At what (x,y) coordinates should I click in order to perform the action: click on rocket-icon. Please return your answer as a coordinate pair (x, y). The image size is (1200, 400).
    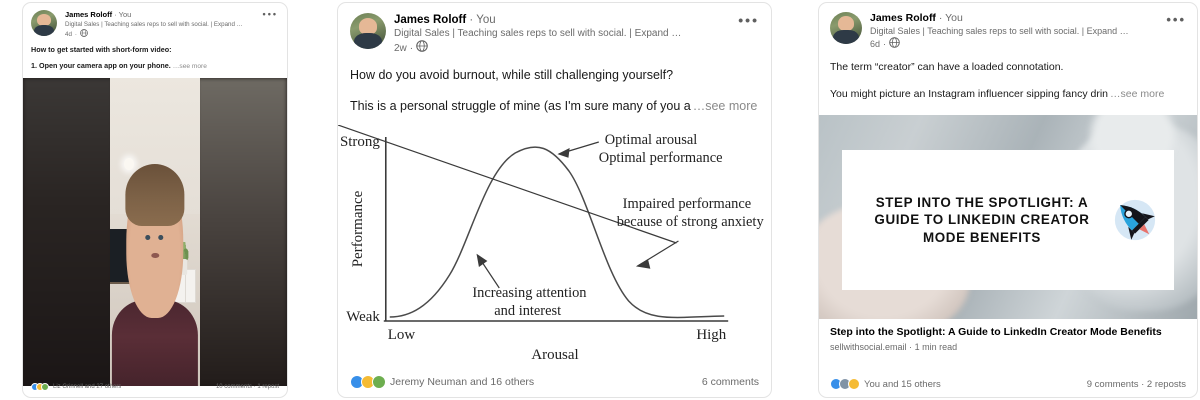
    Looking at the image, I should click on (1135, 220).